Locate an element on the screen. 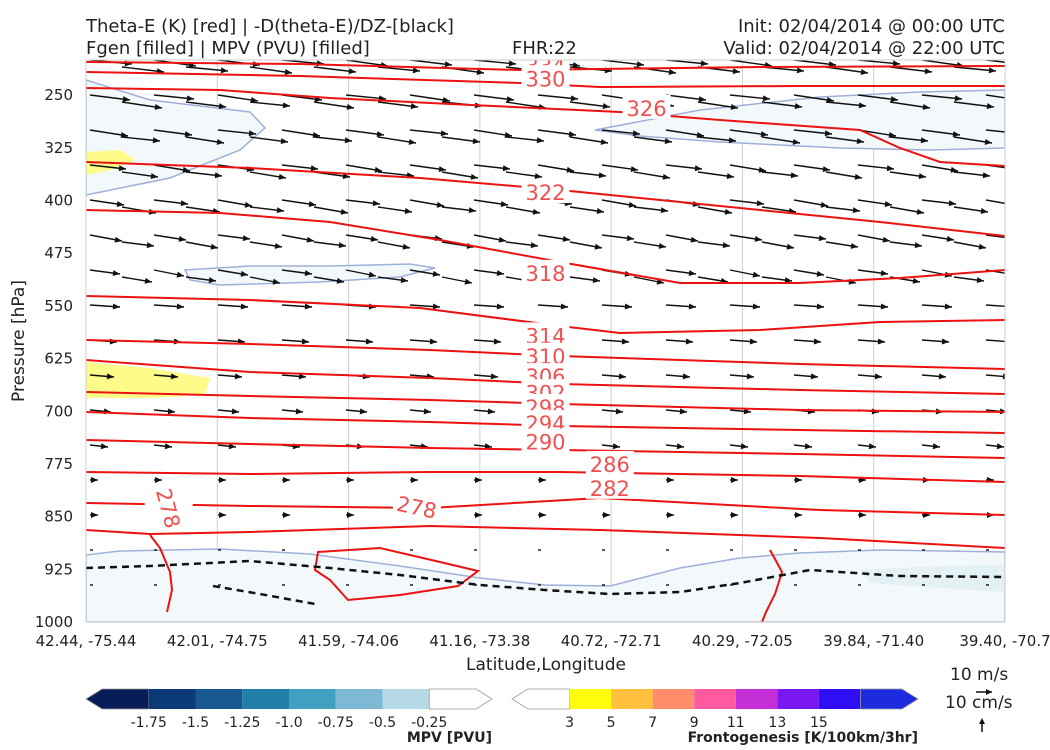  y-tick-label: 1000 is located at coordinates (54, 622).